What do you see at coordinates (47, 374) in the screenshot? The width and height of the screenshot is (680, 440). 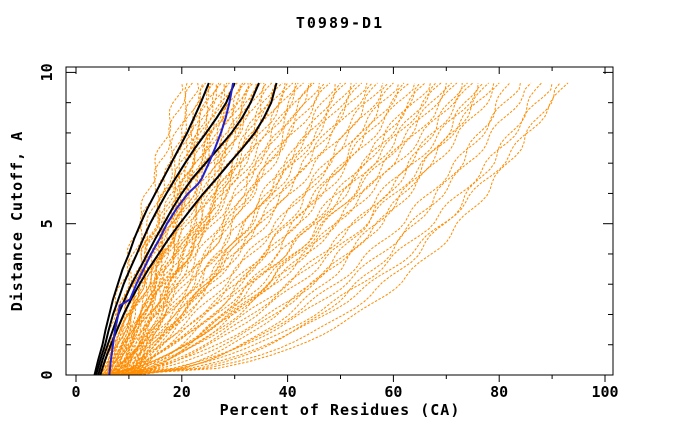 I see `y-tick-label: 0` at bounding box center [47, 374].